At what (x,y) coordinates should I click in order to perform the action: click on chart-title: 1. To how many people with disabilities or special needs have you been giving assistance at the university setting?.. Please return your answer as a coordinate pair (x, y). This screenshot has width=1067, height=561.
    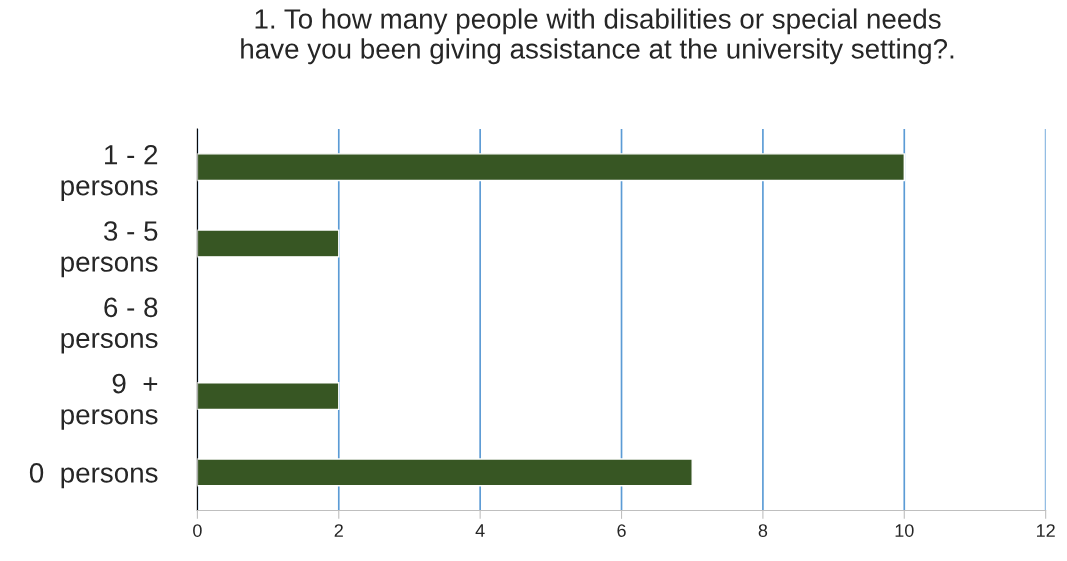
    Looking at the image, I should click on (597, 36).